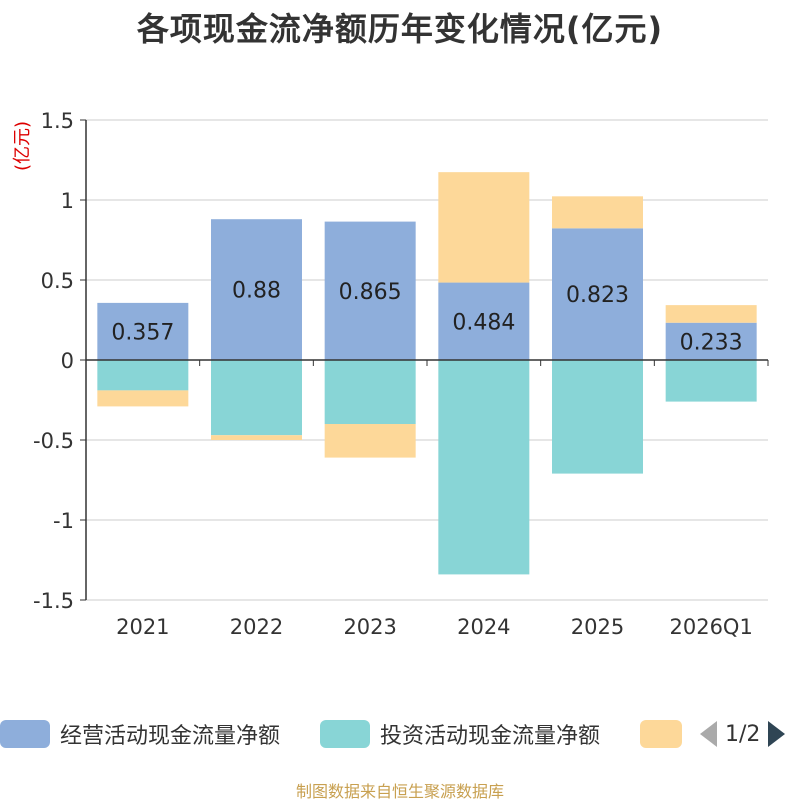 The image size is (800, 802). What do you see at coordinates (708, 734) in the screenshot?
I see `prev-page-icon` at bounding box center [708, 734].